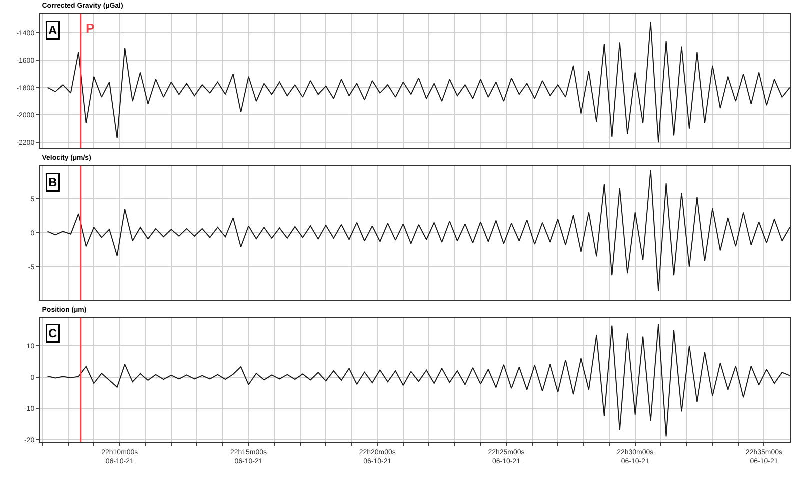  Describe the element at coordinates (53, 31) in the screenshot. I see `annotation: A` at that location.